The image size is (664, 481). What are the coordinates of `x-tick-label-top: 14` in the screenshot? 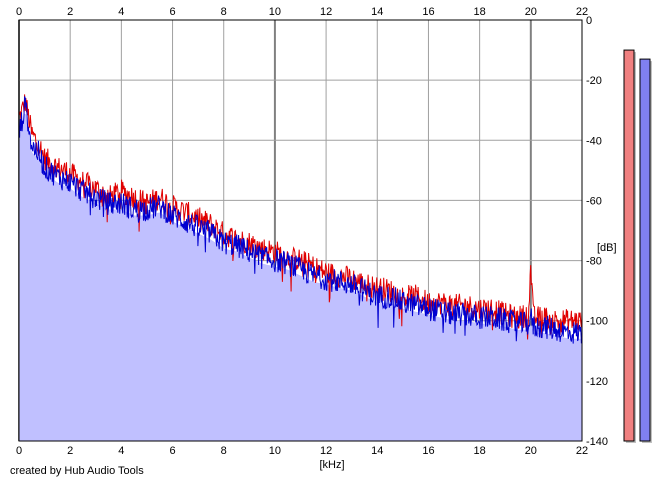 It's located at (377, 12).